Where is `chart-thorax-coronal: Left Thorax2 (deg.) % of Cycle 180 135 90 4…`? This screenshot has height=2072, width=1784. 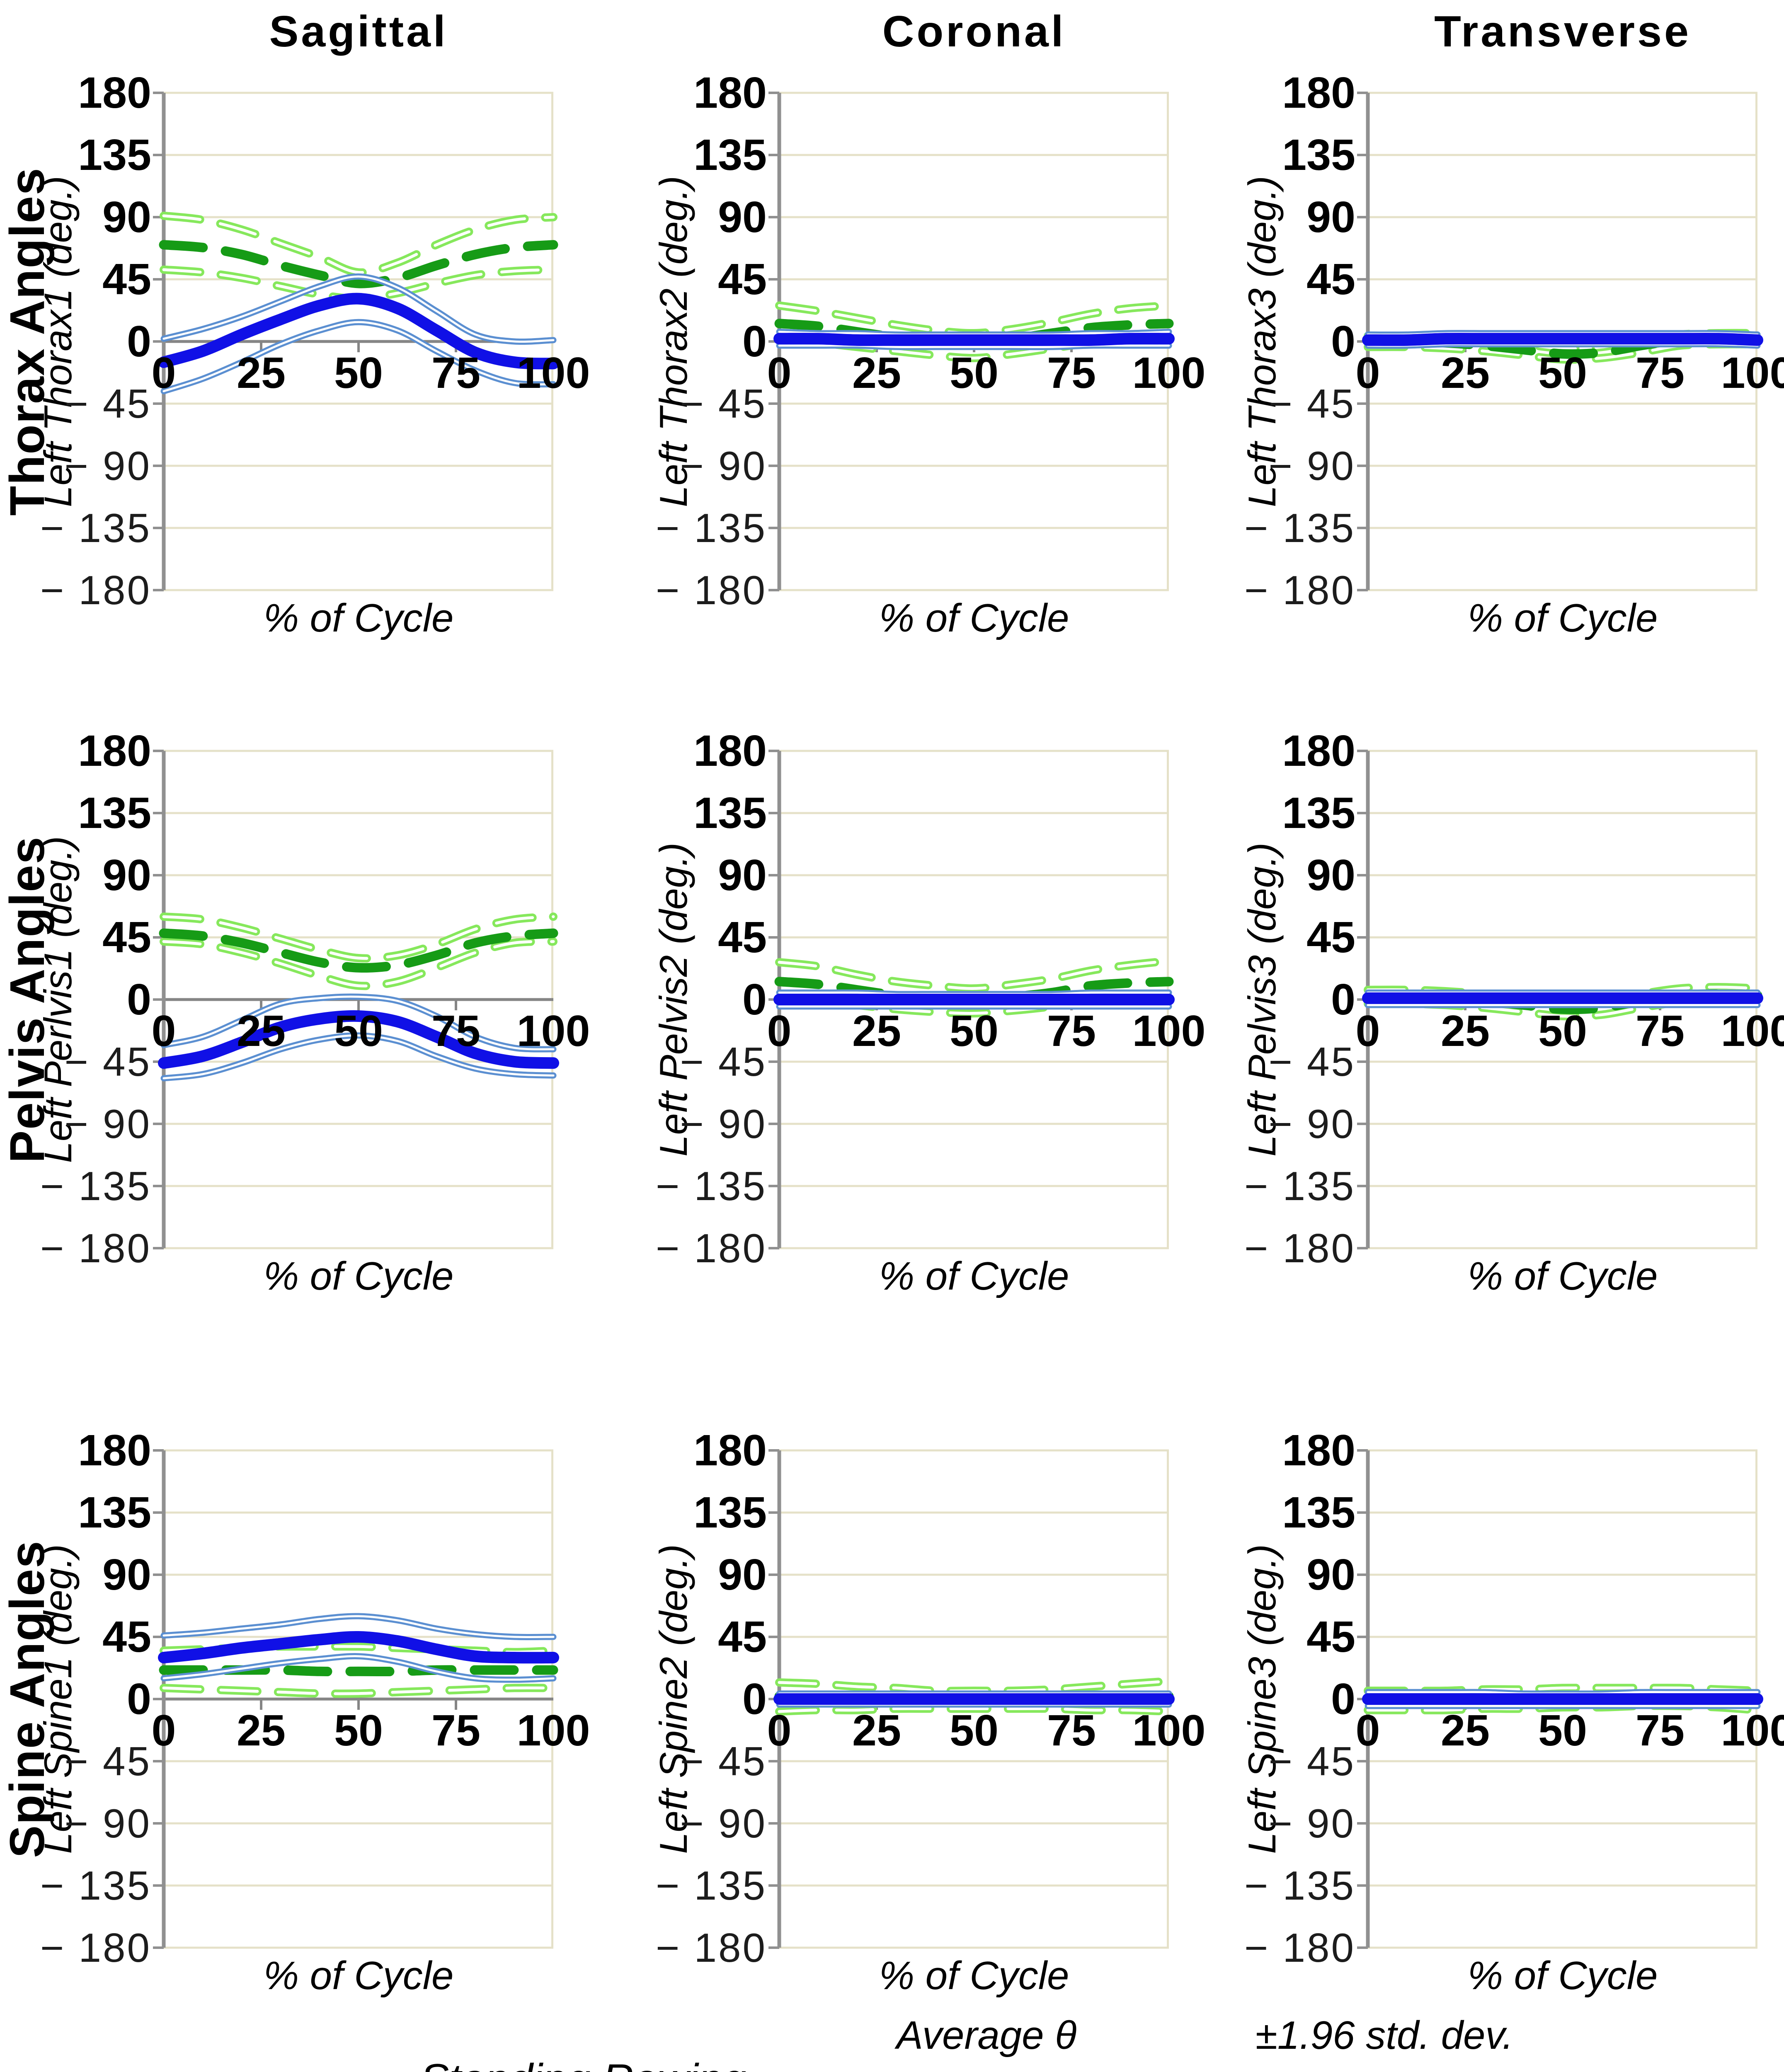 chart-thorax-coronal: Left Thorax2 (deg.) % of Cycle 180 135 90 4… is located at coordinates (928, 355).